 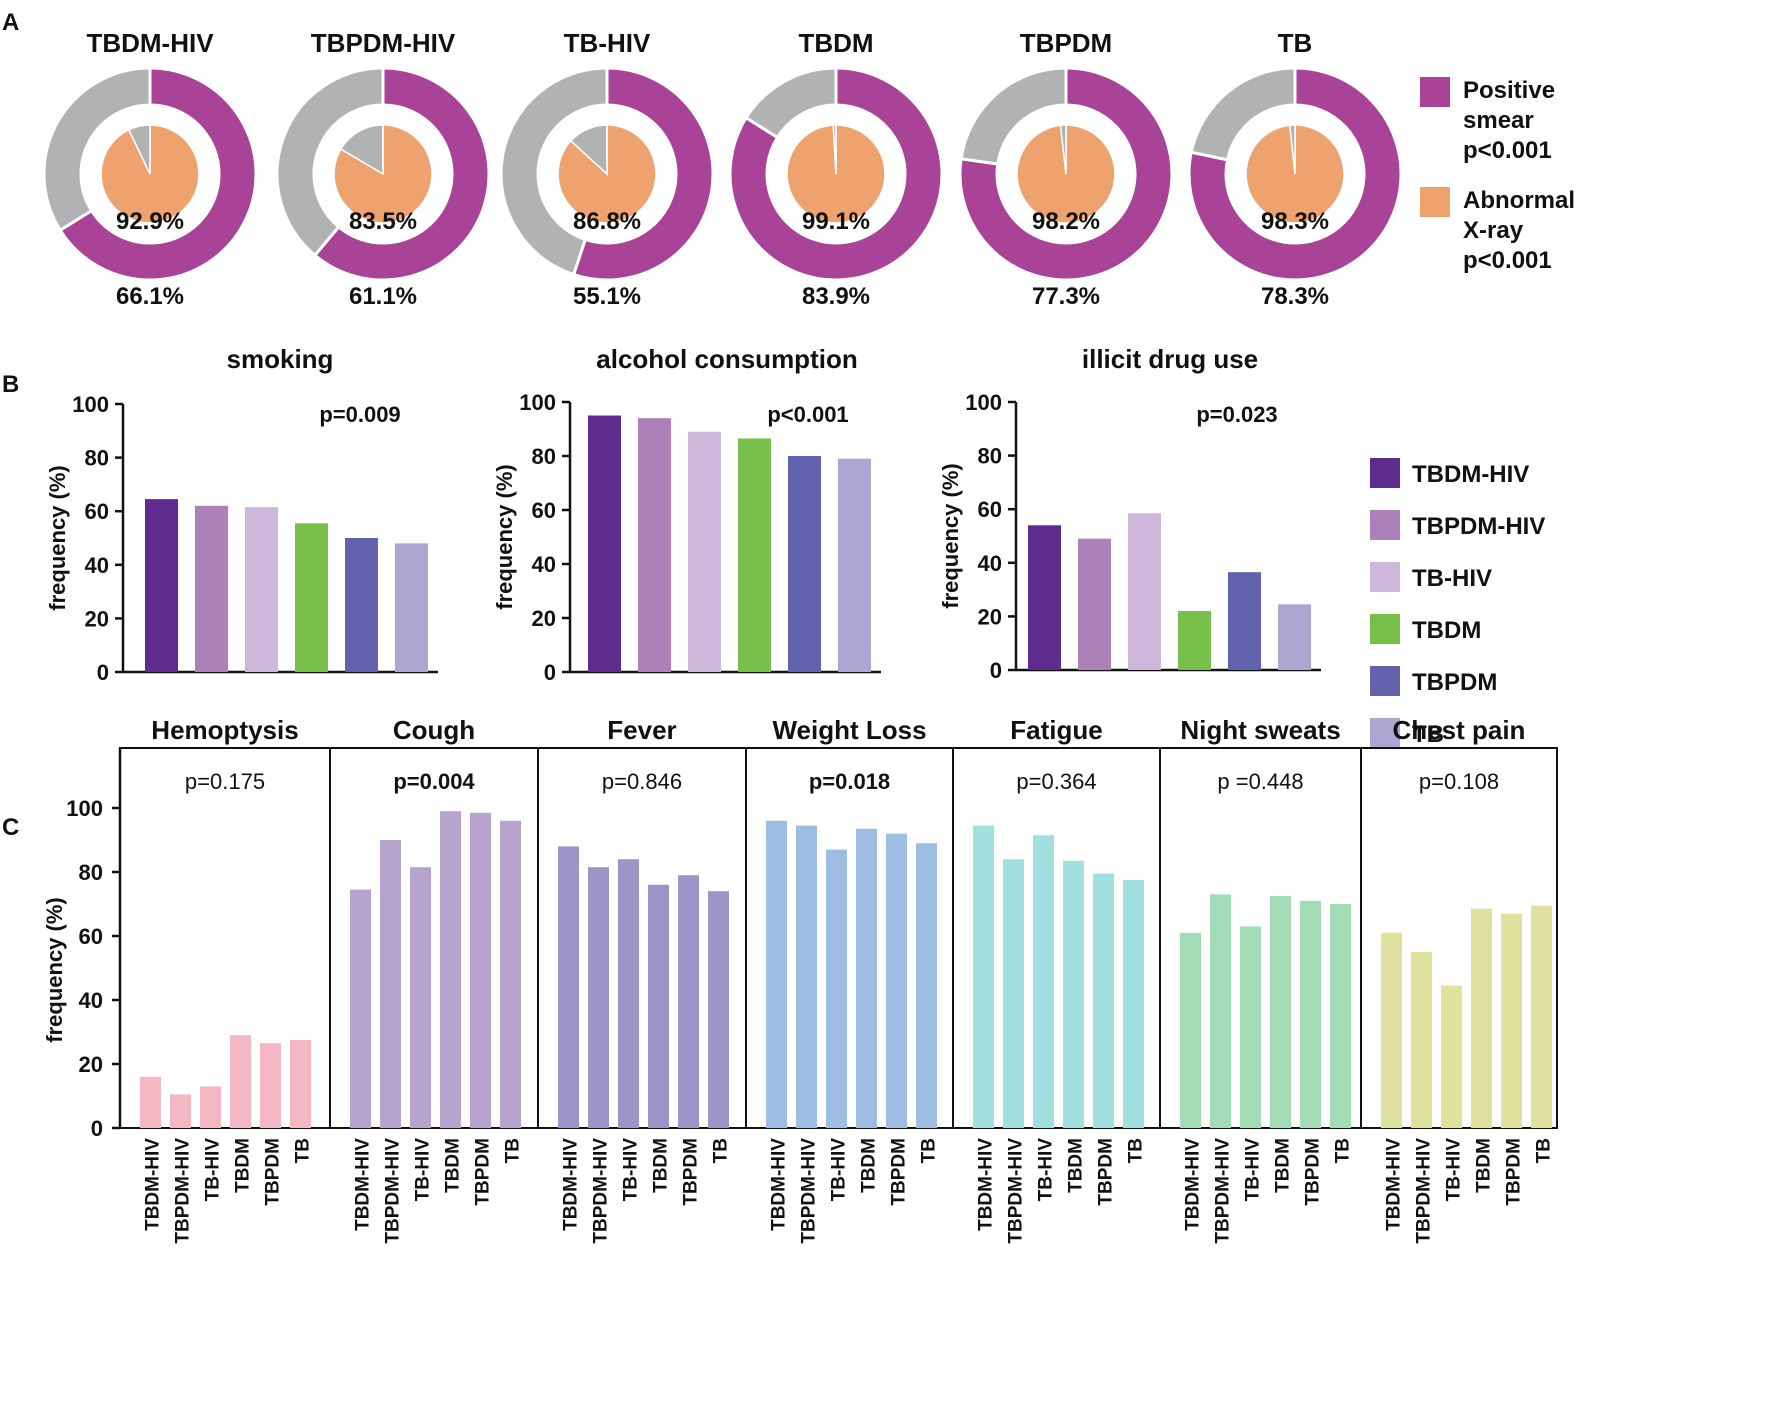 What do you see at coordinates (150, 296) in the screenshot?
I see `outer-value-label: 66.1%` at bounding box center [150, 296].